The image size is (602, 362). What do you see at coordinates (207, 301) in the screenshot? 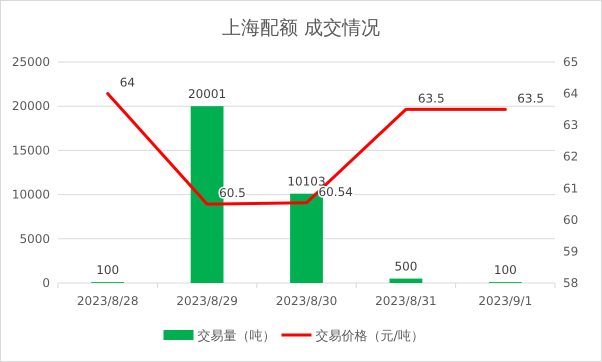
I see `x-tick-label: 2023/8/29` at bounding box center [207, 301].